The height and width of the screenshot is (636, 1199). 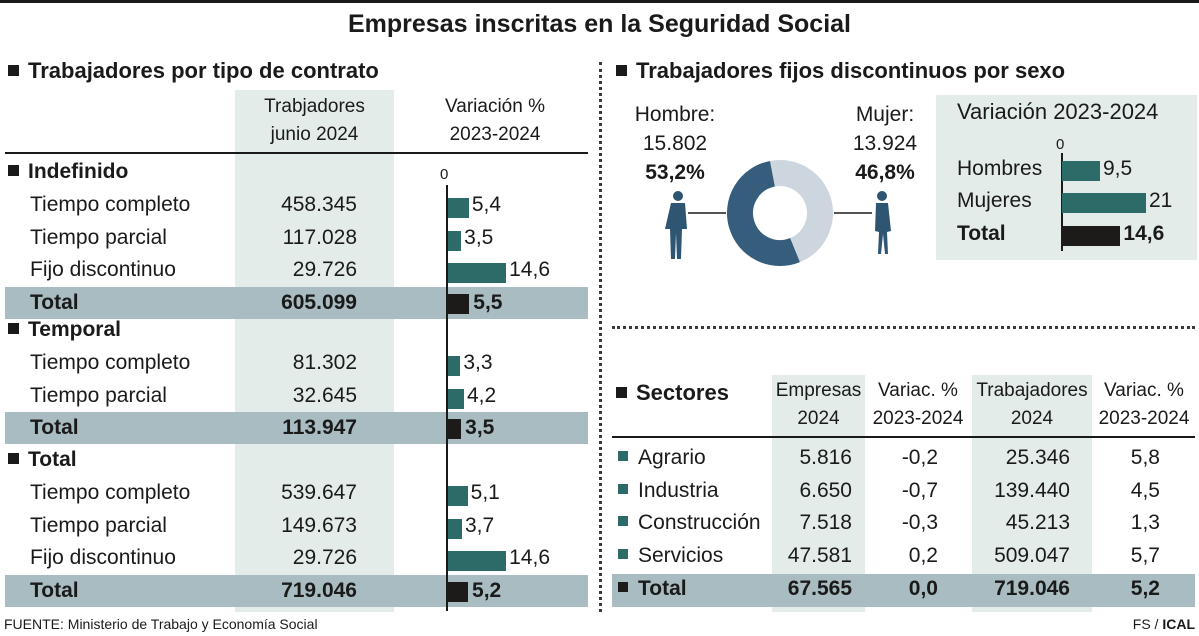 What do you see at coordinates (1144, 418) in the screenshot?
I see `header-line: 2023-2024` at bounding box center [1144, 418].